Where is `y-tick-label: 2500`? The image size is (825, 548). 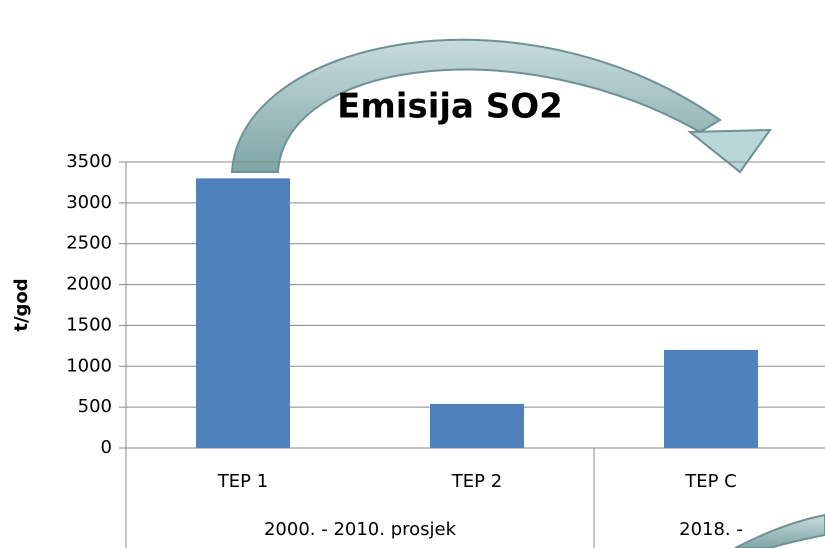
y-tick-label: 2500 is located at coordinates (89, 243).